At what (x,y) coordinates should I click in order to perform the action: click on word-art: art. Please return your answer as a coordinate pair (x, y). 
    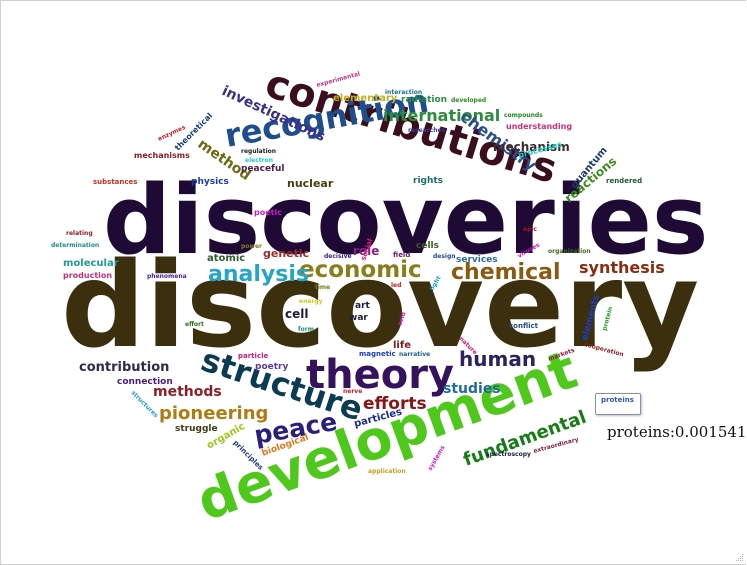
    Looking at the image, I should click on (363, 306).